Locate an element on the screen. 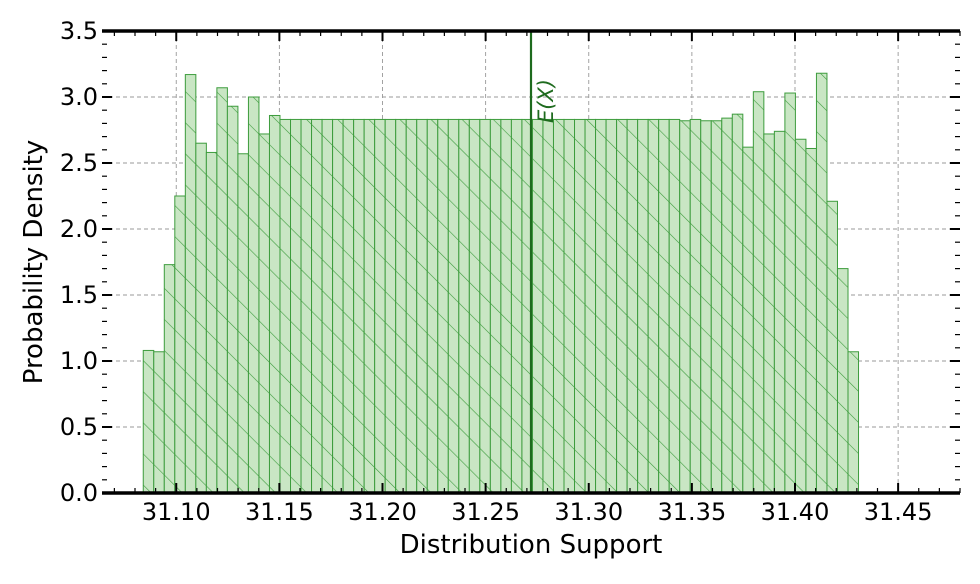 This screenshot has height=584, width=980. y-tick-label: 3.5 is located at coordinates (79, 31).